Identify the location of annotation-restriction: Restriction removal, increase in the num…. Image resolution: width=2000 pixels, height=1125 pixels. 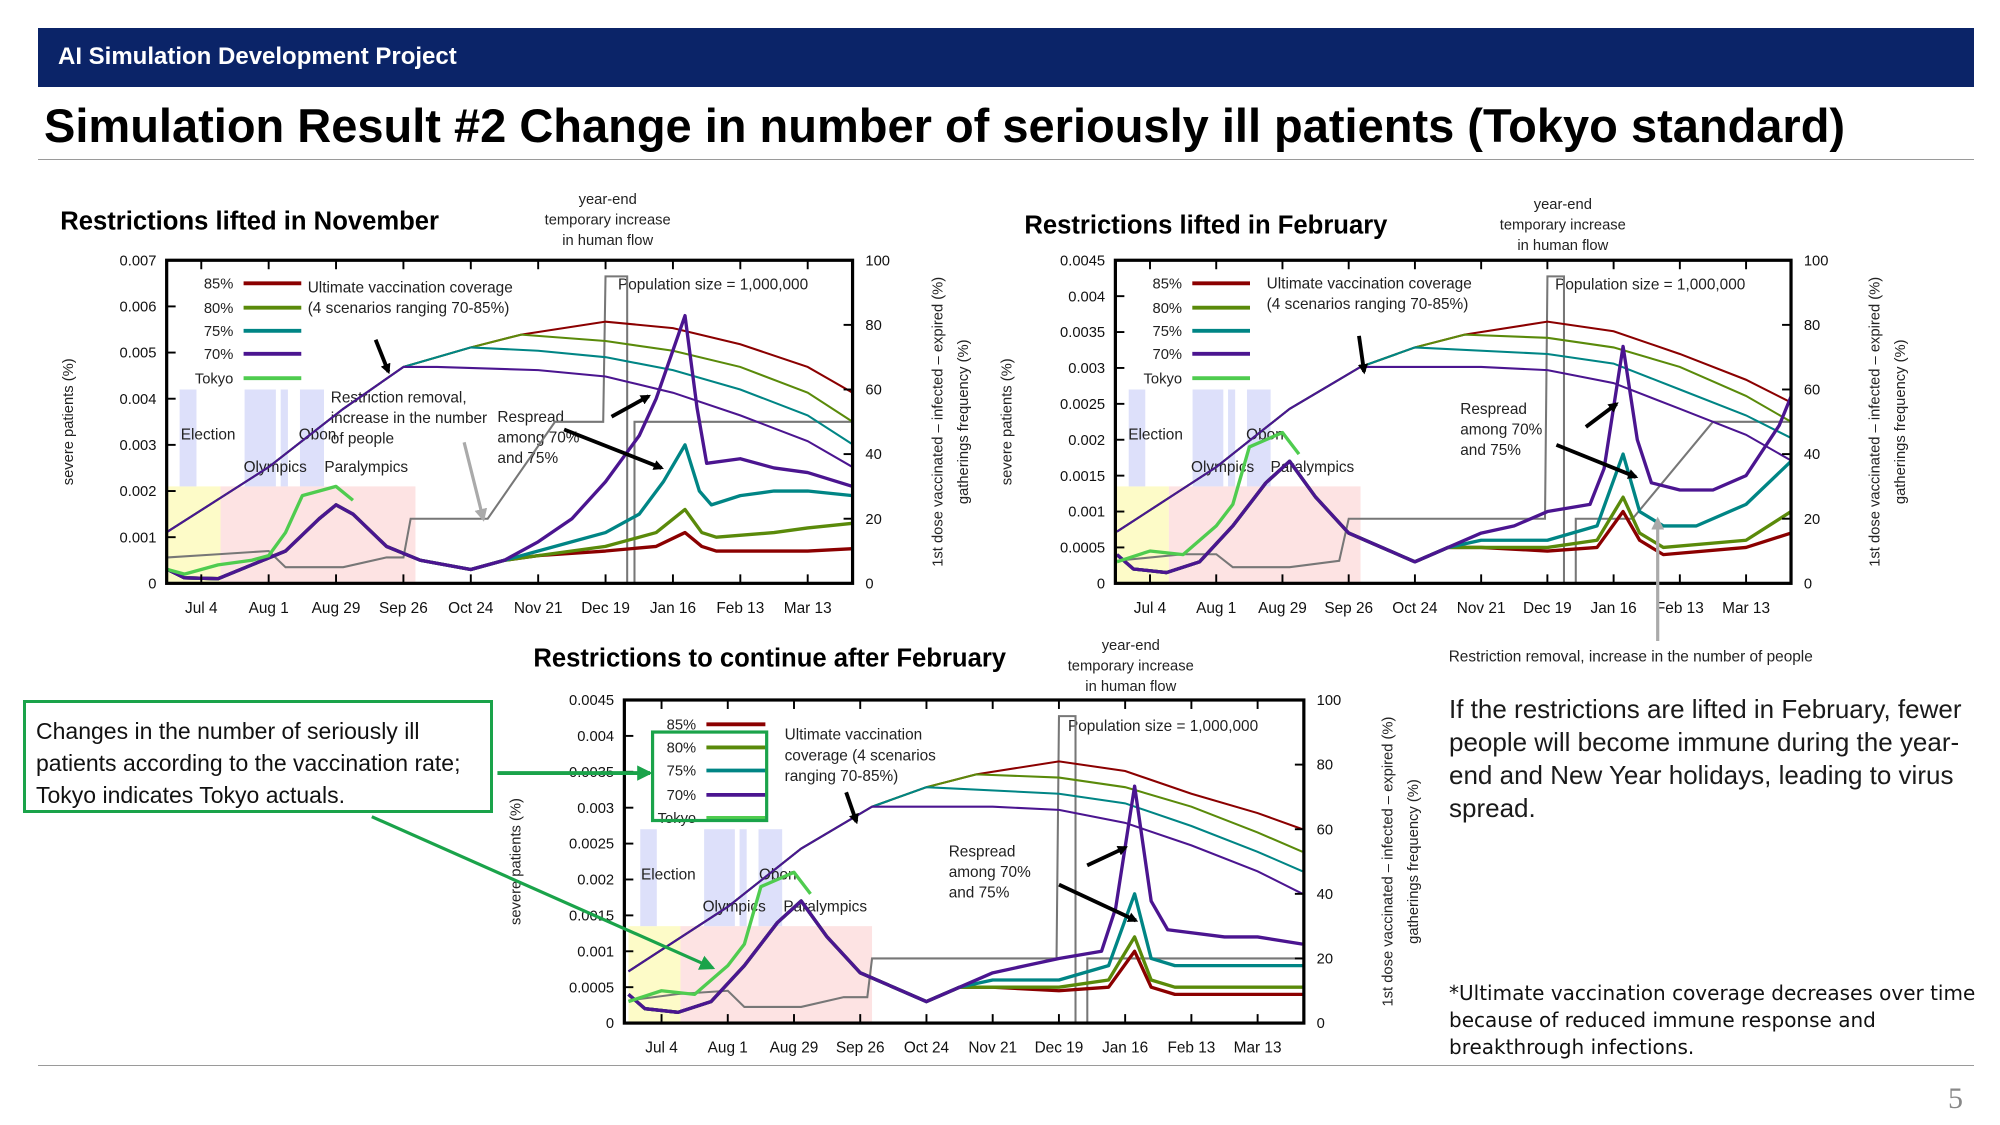
(1631, 657).